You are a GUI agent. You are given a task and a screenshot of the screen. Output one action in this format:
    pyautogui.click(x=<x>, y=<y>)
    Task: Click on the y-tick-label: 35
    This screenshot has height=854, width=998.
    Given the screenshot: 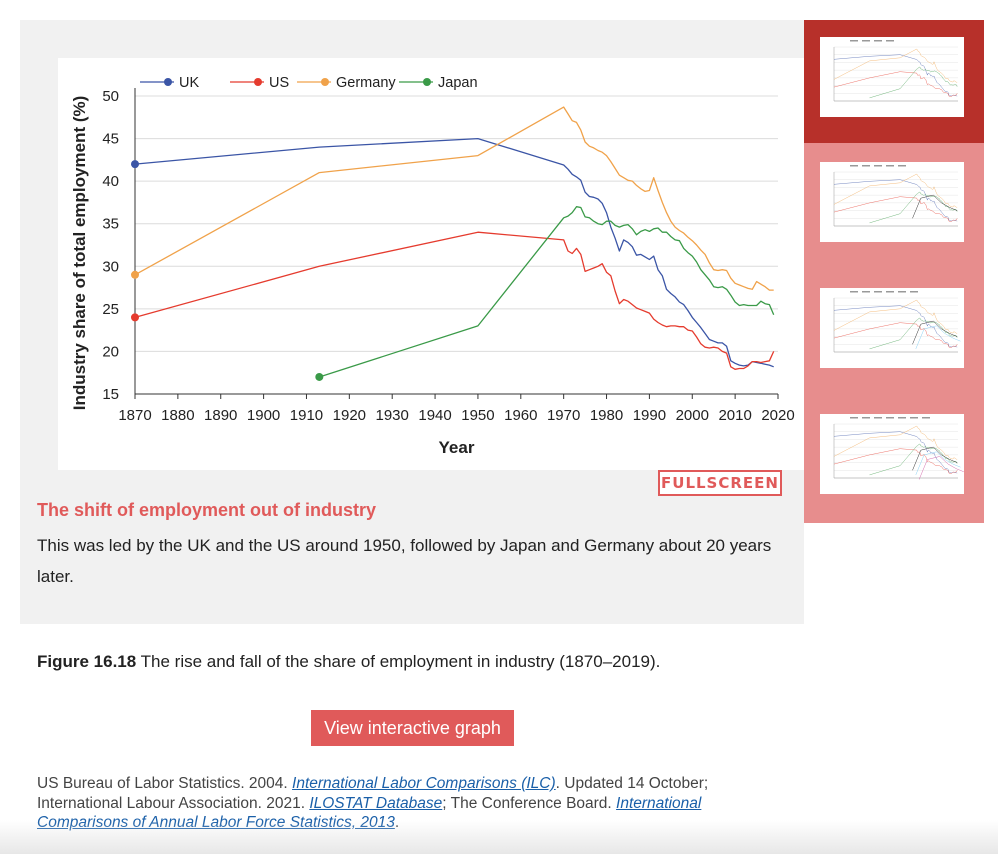 What is the action you would take?
    pyautogui.click(x=110, y=224)
    